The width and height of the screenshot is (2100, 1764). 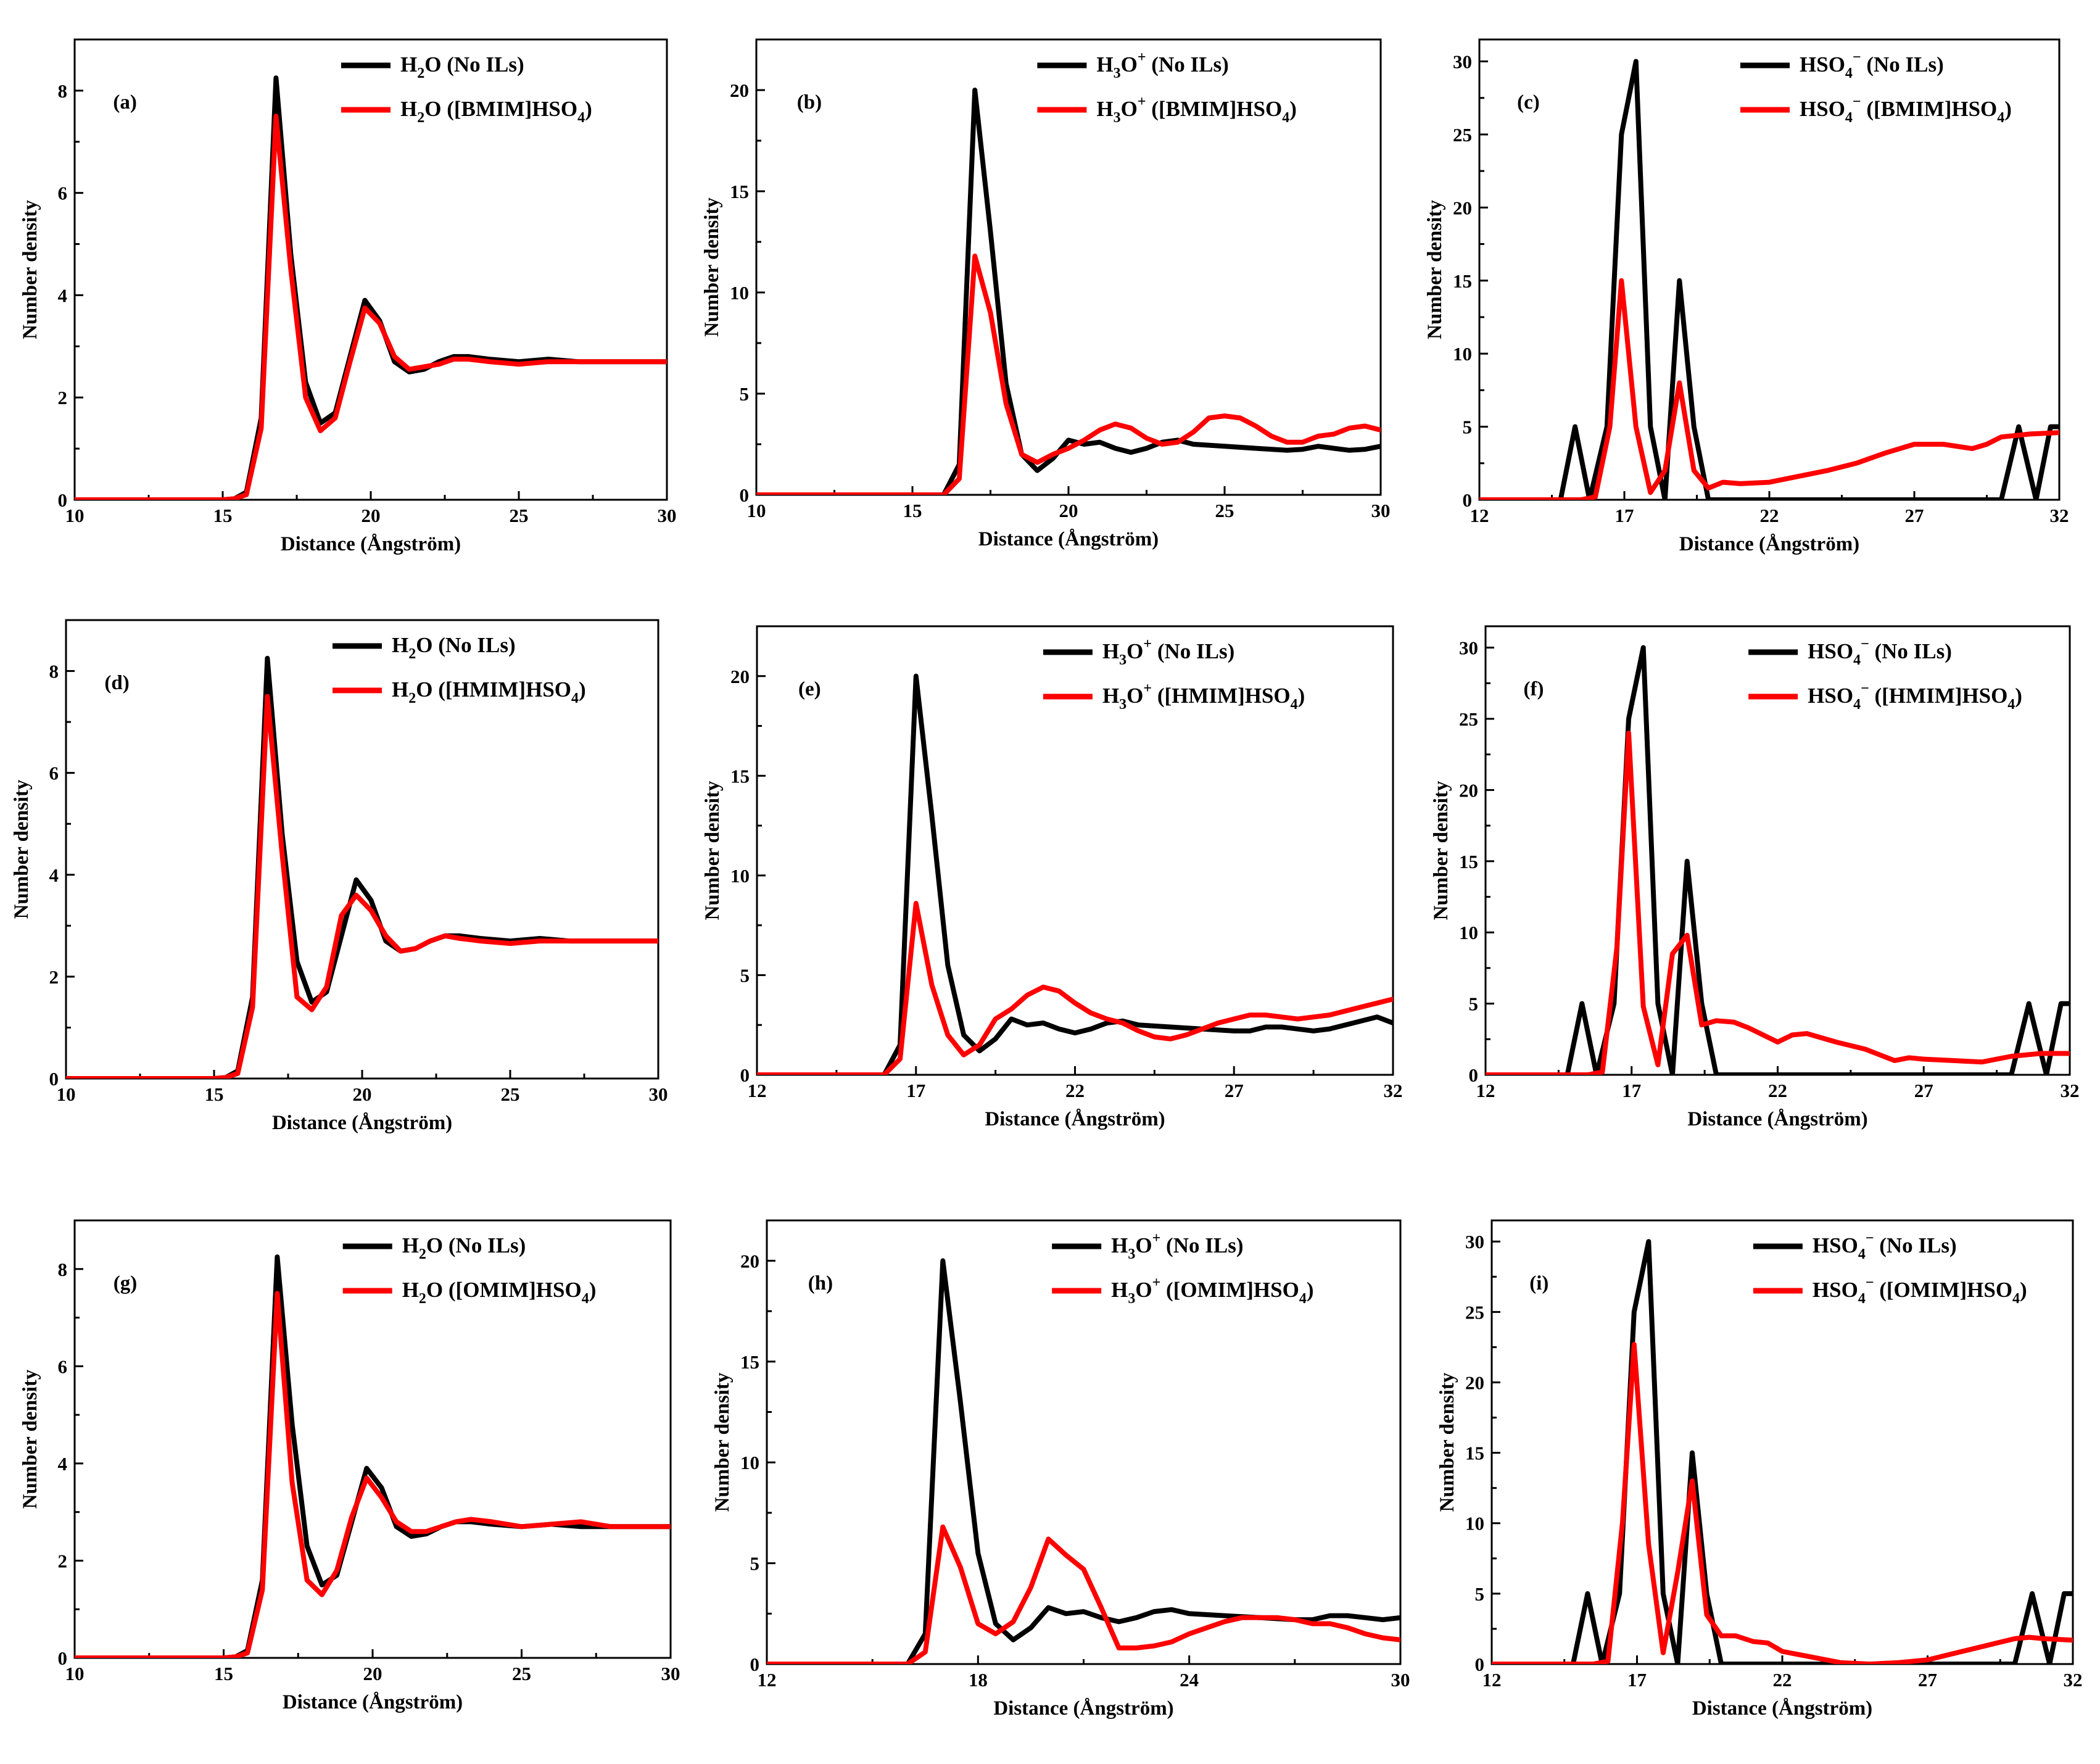 What do you see at coordinates (820, 1283) in the screenshot?
I see `panel-label: (h)` at bounding box center [820, 1283].